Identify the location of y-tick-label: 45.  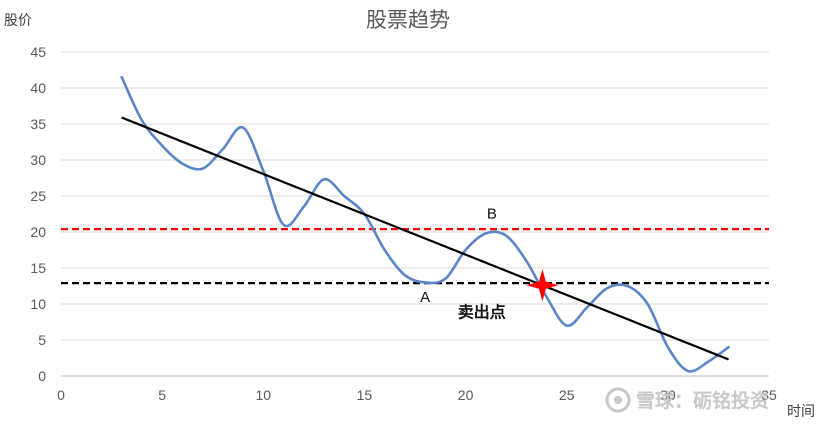
(38, 52).